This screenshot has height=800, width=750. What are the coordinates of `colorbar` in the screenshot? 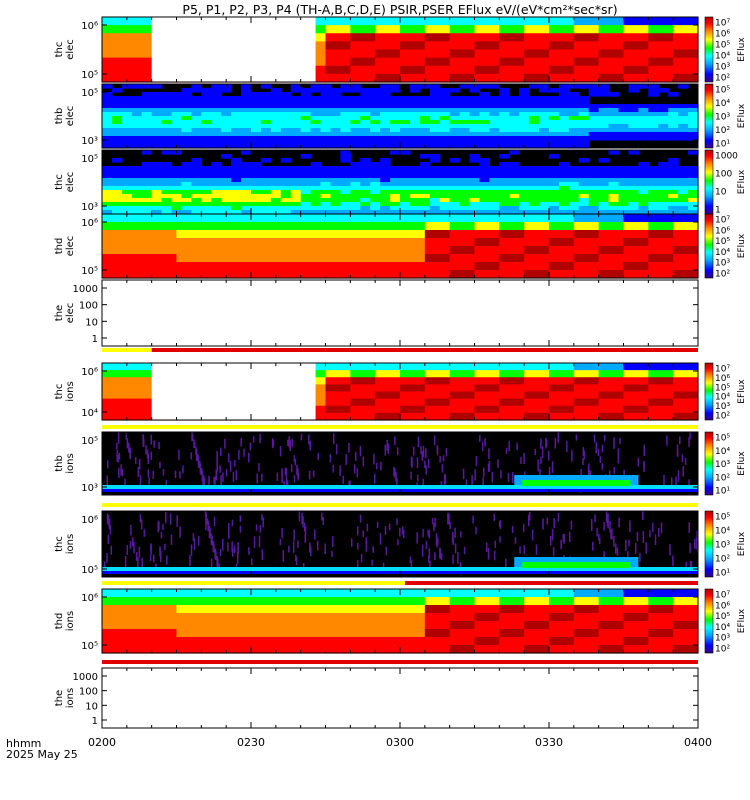 It's located at (709, 544).